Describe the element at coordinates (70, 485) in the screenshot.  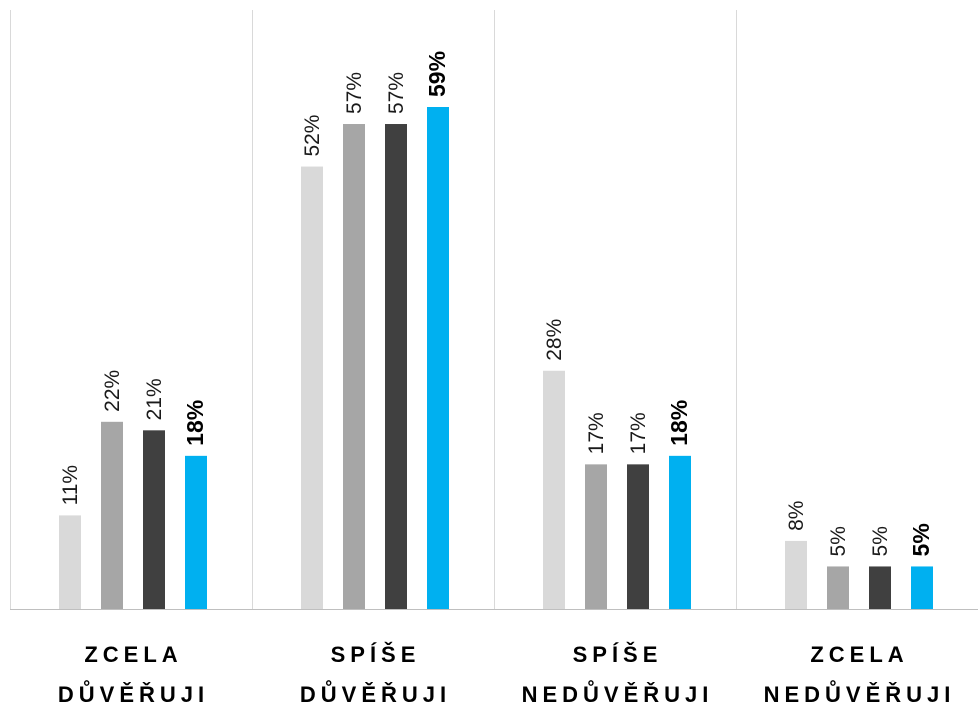
I see `data-label: 11%` at that location.